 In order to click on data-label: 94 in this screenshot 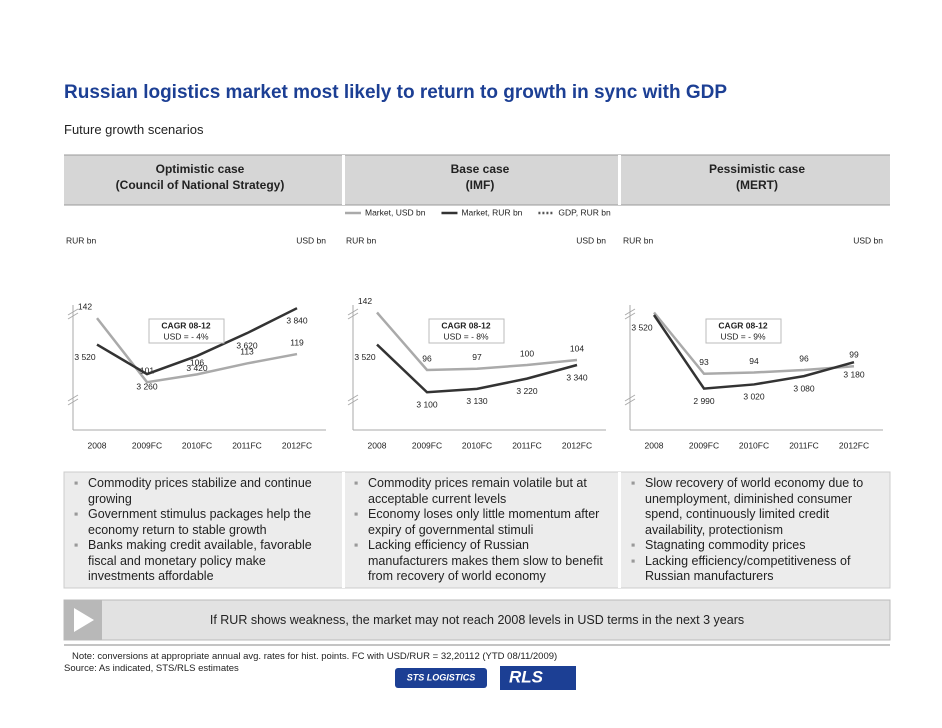, I will do `click(754, 361)`.